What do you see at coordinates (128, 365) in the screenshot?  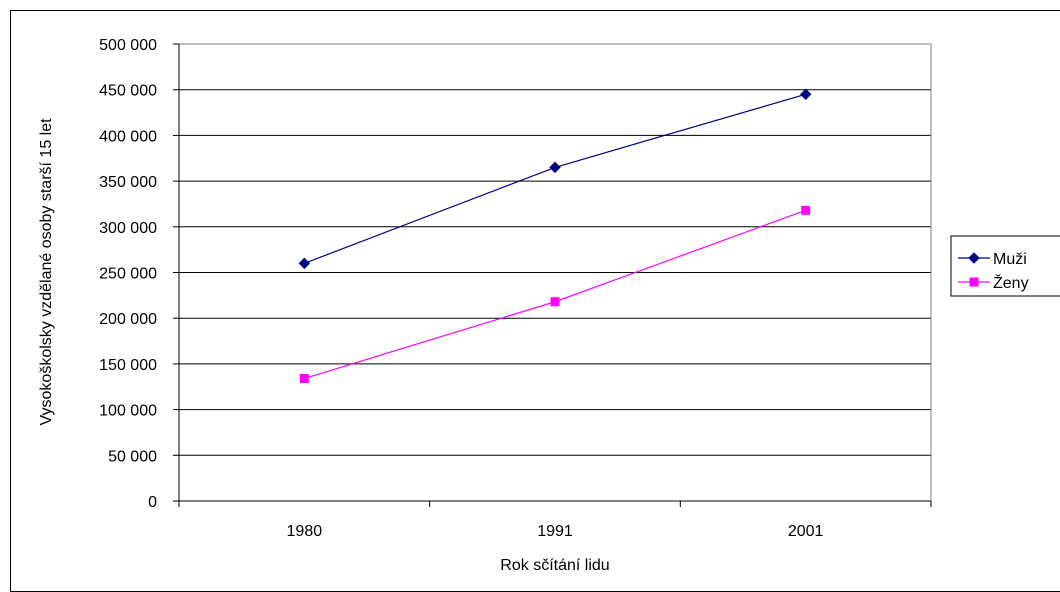 I see `y-tick-label: 150 000` at bounding box center [128, 365].